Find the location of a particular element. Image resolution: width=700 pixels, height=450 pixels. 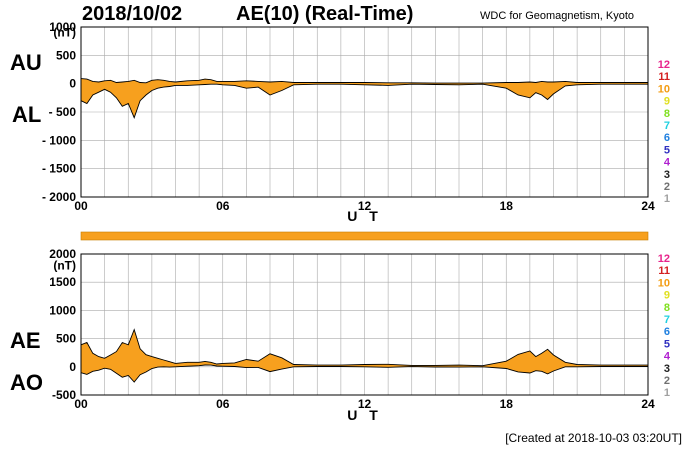

p1-station-count: 6 is located at coordinates (667, 138).